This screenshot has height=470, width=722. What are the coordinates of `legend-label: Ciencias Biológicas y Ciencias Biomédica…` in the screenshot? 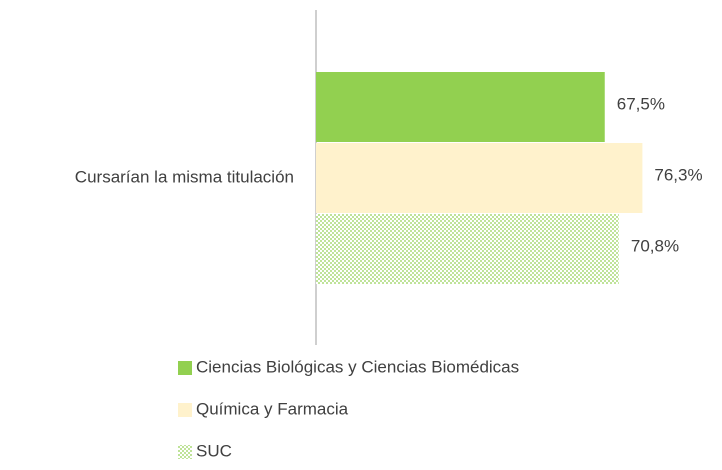 It's located at (357, 366).